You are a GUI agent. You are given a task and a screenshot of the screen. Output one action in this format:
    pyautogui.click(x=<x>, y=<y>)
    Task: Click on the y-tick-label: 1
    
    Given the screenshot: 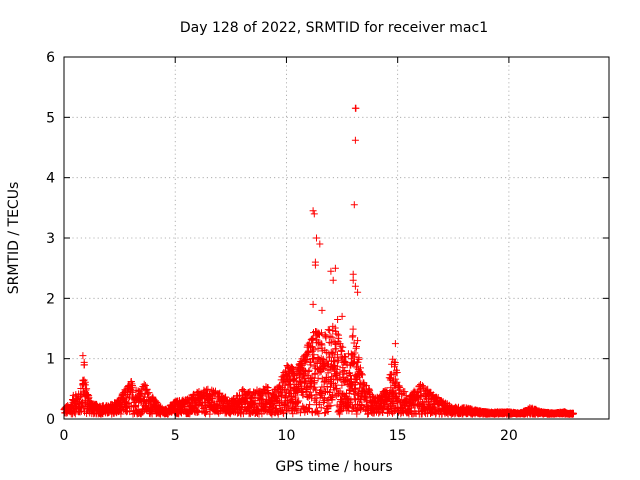 What is the action you would take?
    pyautogui.click(x=50, y=360)
    